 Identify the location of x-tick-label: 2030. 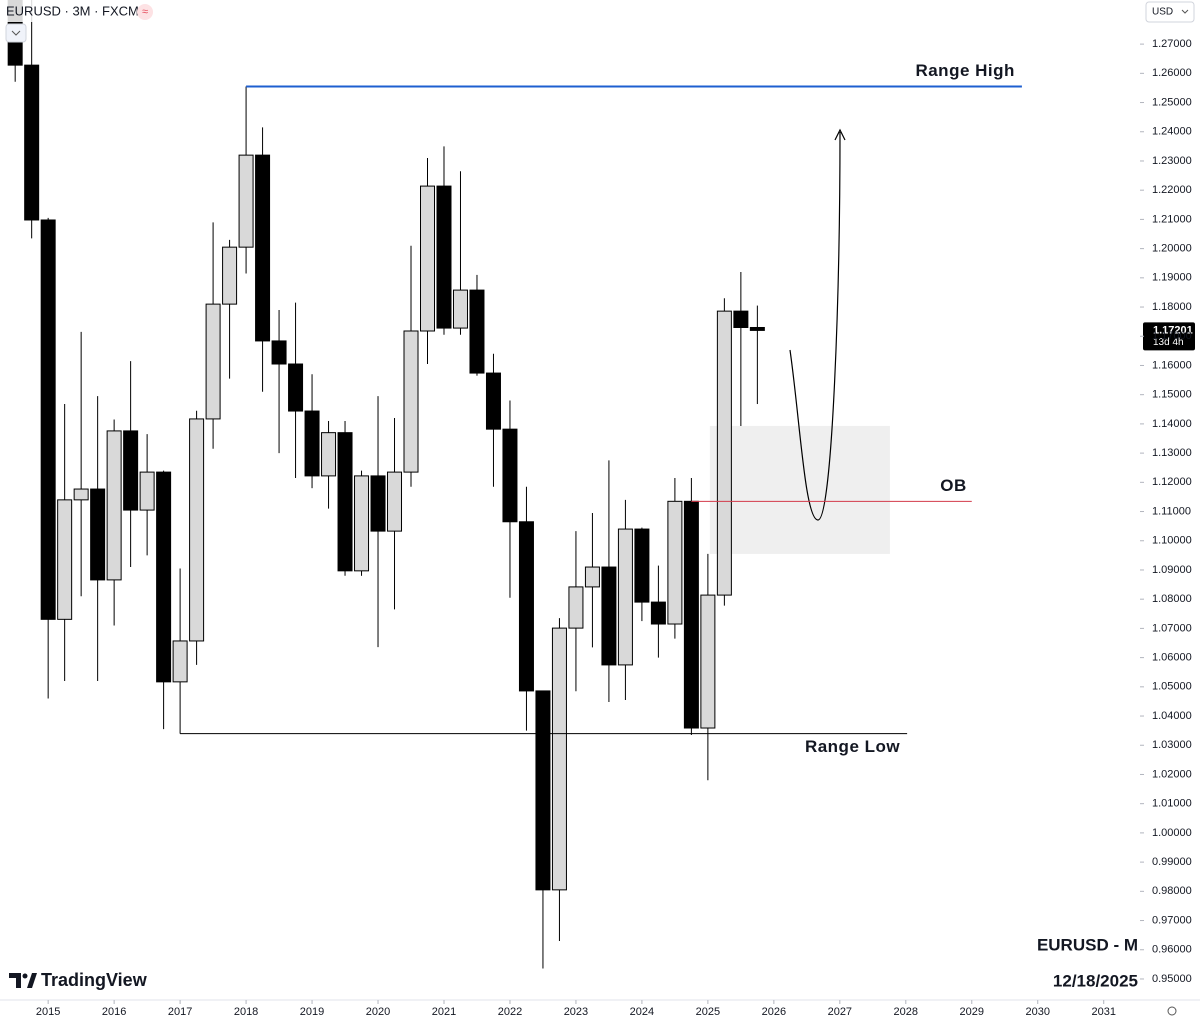
(1038, 1012).